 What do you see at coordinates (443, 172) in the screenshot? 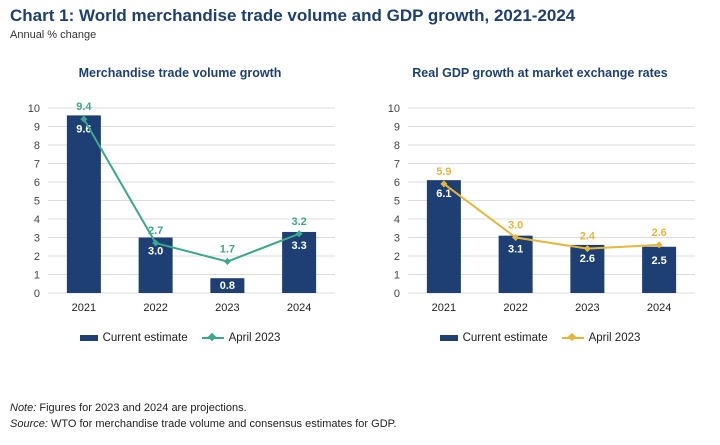
I see `line-value-label: 5.9` at bounding box center [443, 172].